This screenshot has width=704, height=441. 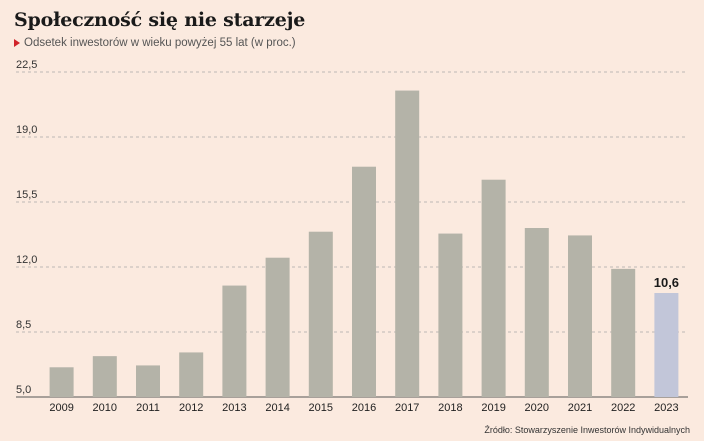 I want to click on data-label-highlight: 10,6, so click(x=666, y=282).